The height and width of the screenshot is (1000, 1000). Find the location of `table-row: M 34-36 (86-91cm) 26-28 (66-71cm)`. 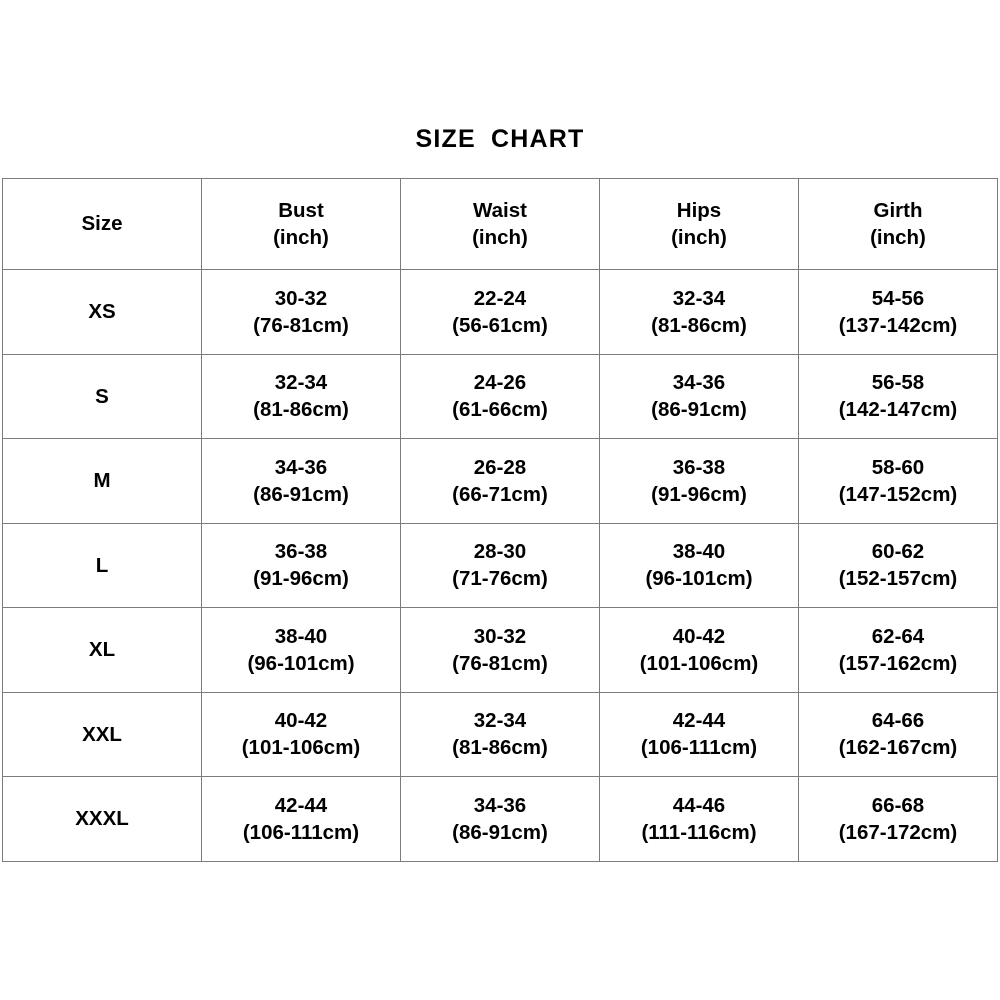

table-row: M 34-36 (86-91cm) 26-28 (66-71cm) is located at coordinates (500, 481).